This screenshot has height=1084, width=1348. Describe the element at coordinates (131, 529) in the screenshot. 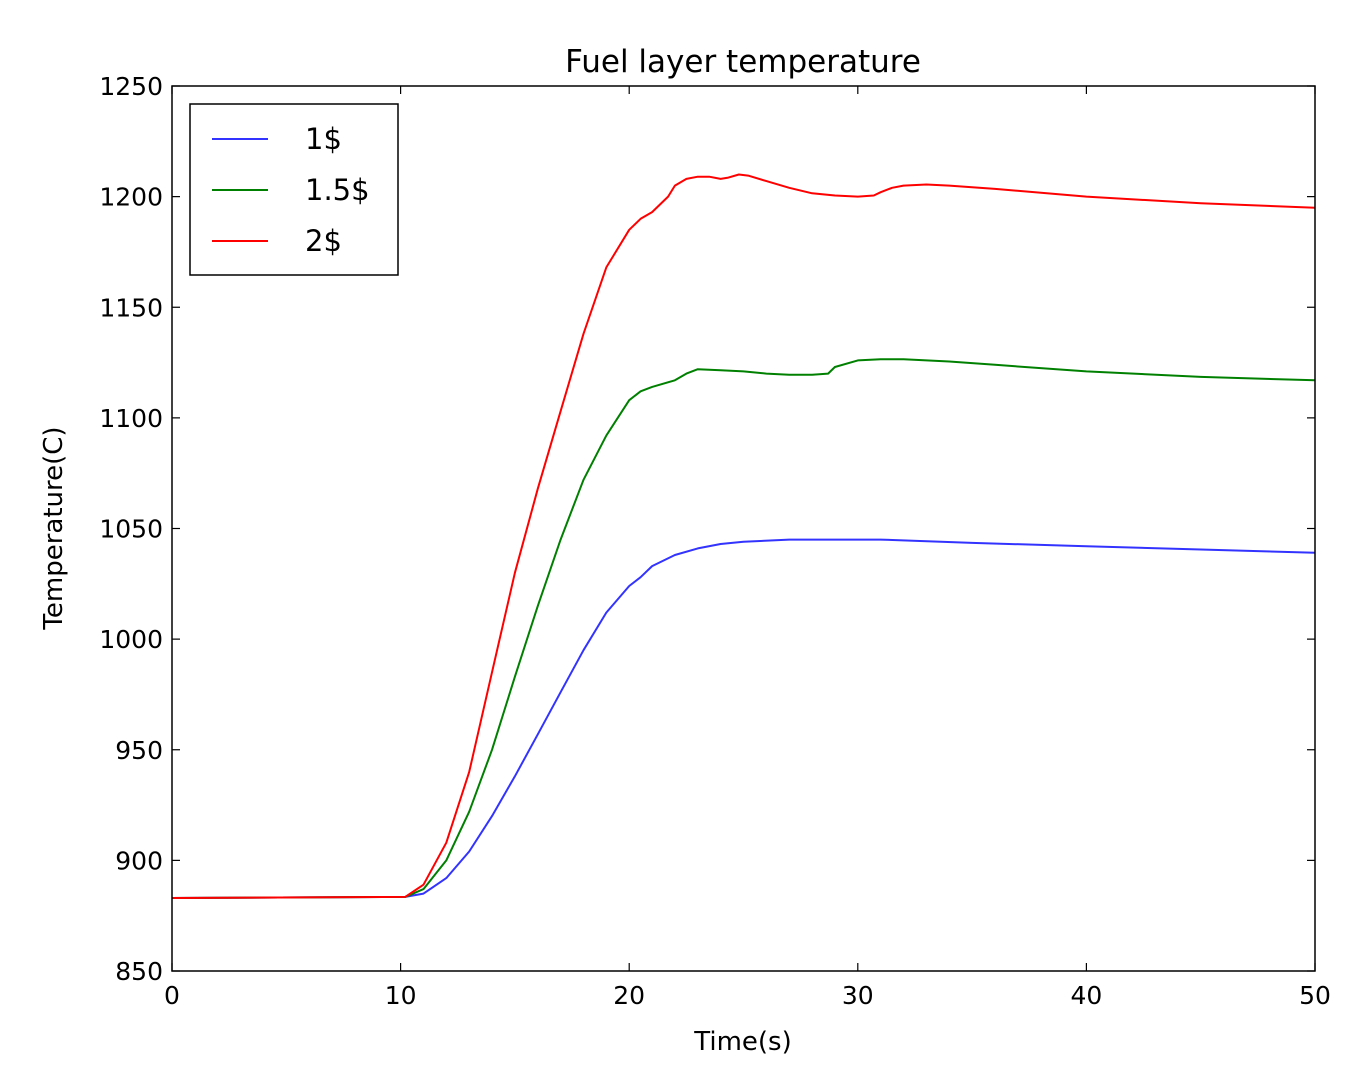

I see `y-tick-label: 1050` at that location.